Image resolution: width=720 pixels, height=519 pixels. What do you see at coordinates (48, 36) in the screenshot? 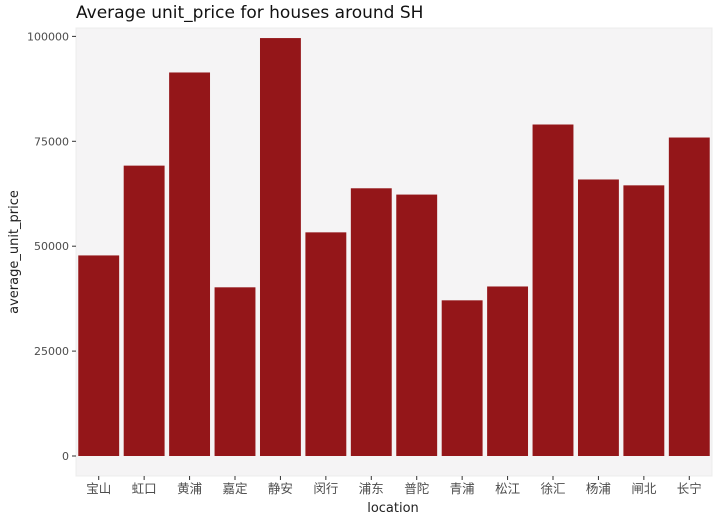
I see `y-tick-label: 100000` at bounding box center [48, 36].